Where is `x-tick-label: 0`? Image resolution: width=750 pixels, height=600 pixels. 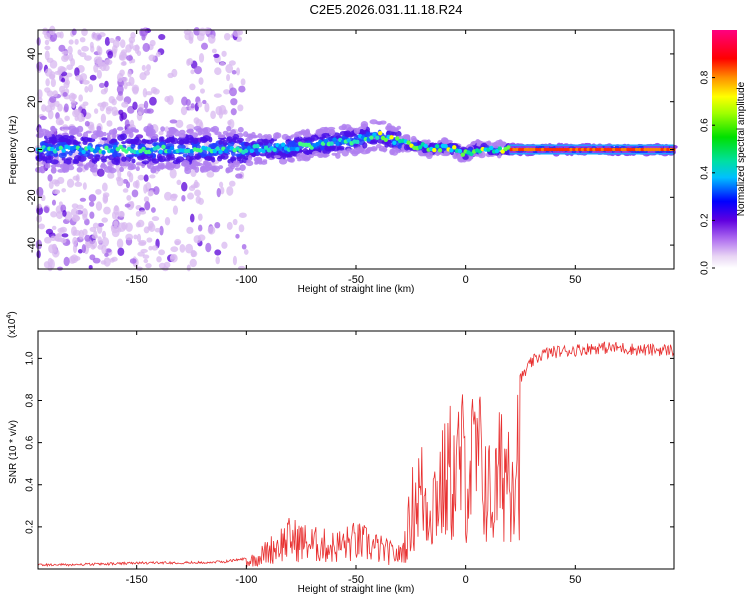 x-tick-label: 0 is located at coordinates (466, 280).